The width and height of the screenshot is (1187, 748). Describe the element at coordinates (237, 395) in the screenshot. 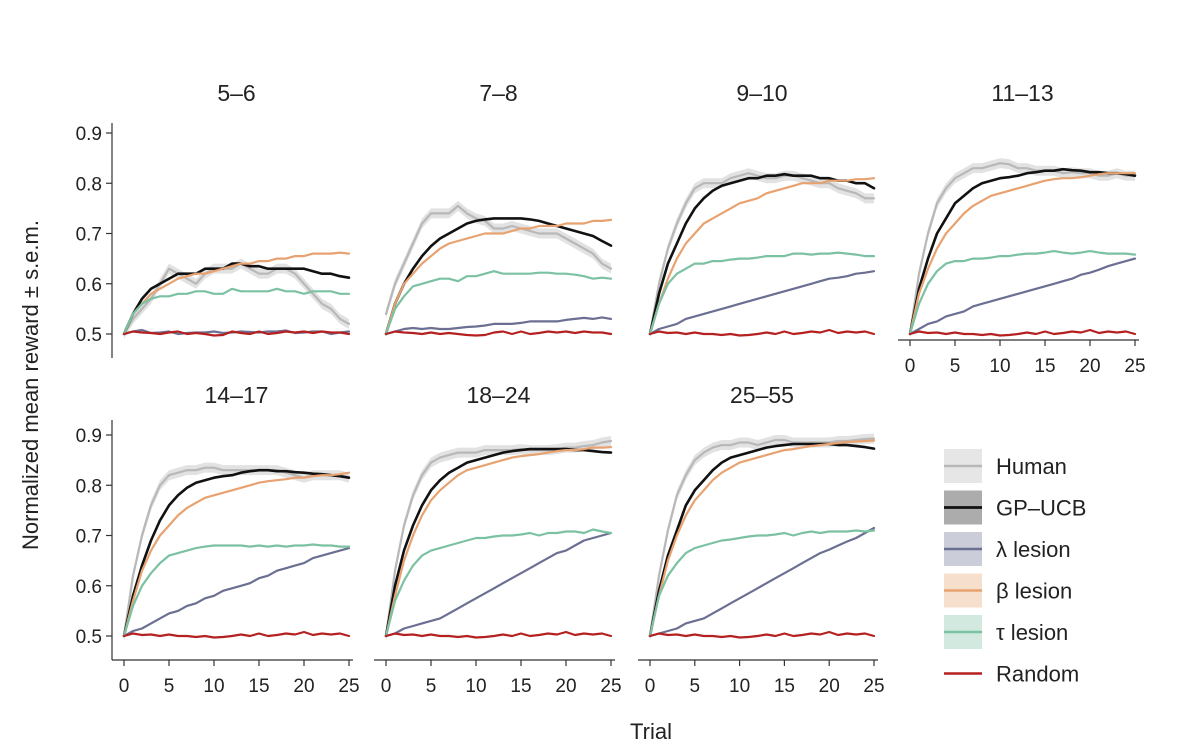

I see `panel-title: 14–17` at that location.